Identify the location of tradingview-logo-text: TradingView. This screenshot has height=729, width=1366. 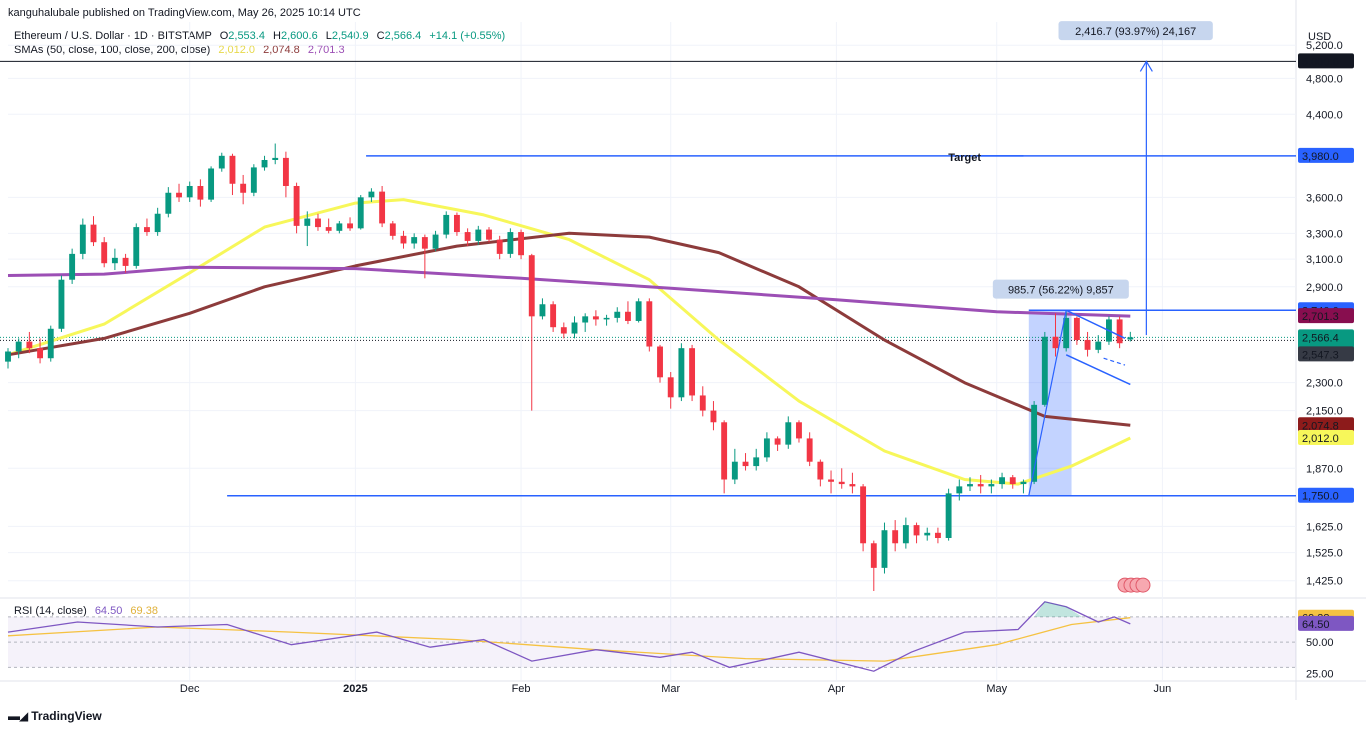
(66, 716).